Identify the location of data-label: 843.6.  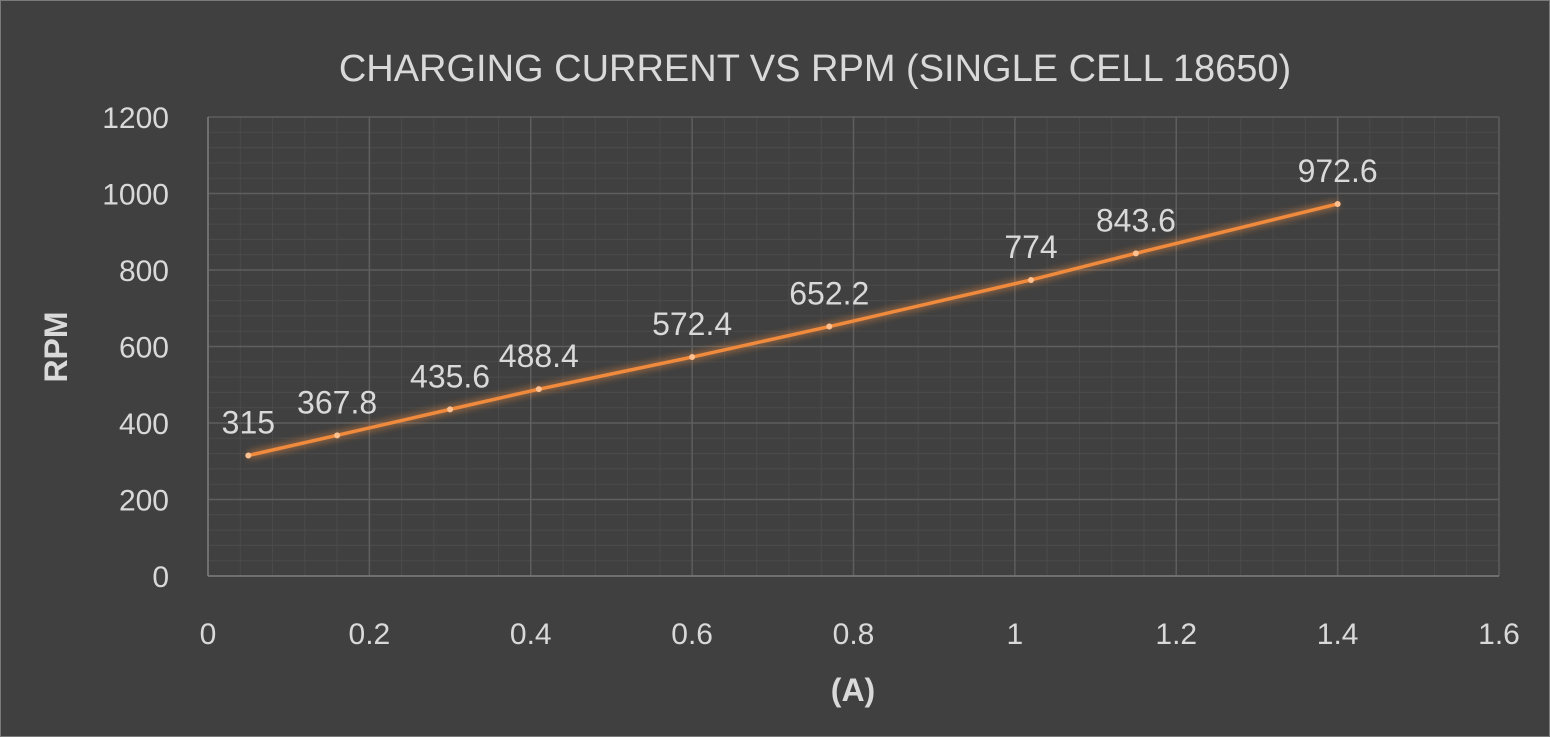
(1136, 220).